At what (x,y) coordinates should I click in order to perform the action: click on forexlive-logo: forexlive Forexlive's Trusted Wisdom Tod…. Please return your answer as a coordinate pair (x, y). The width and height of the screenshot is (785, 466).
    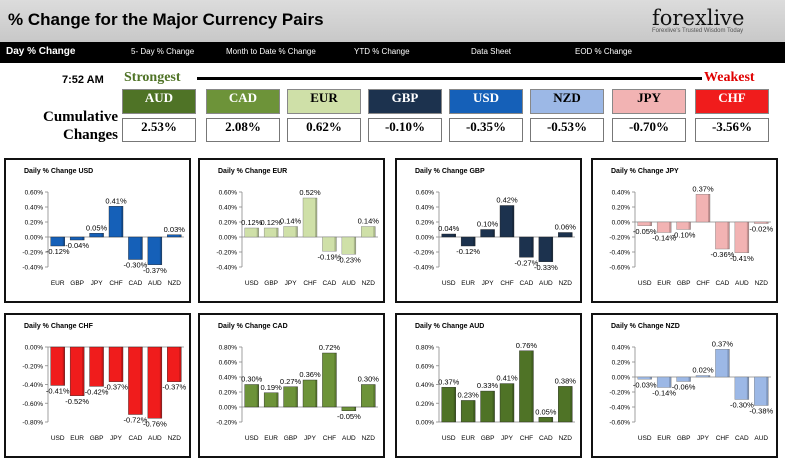
    Looking at the image, I should click on (712, 22).